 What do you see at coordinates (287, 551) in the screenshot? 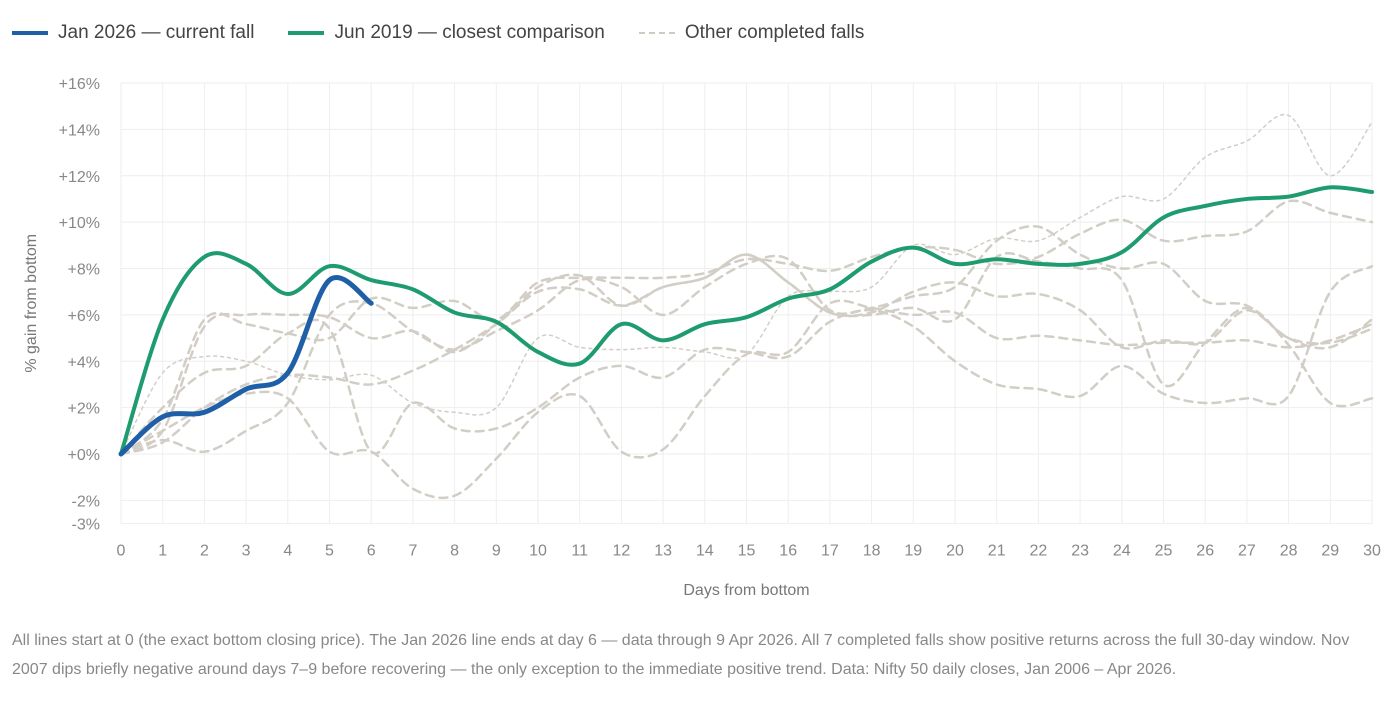
I see `x-tick-label: 4` at bounding box center [287, 551].